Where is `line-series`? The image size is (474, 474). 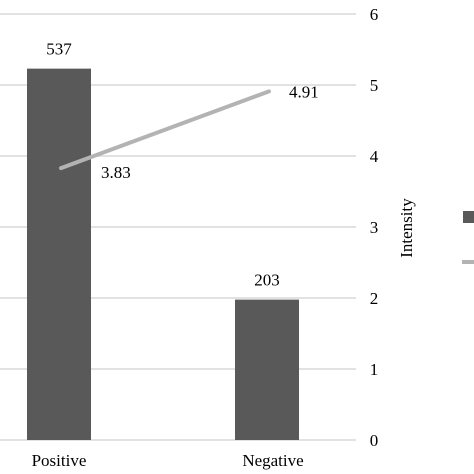 line-series is located at coordinates (165, 130).